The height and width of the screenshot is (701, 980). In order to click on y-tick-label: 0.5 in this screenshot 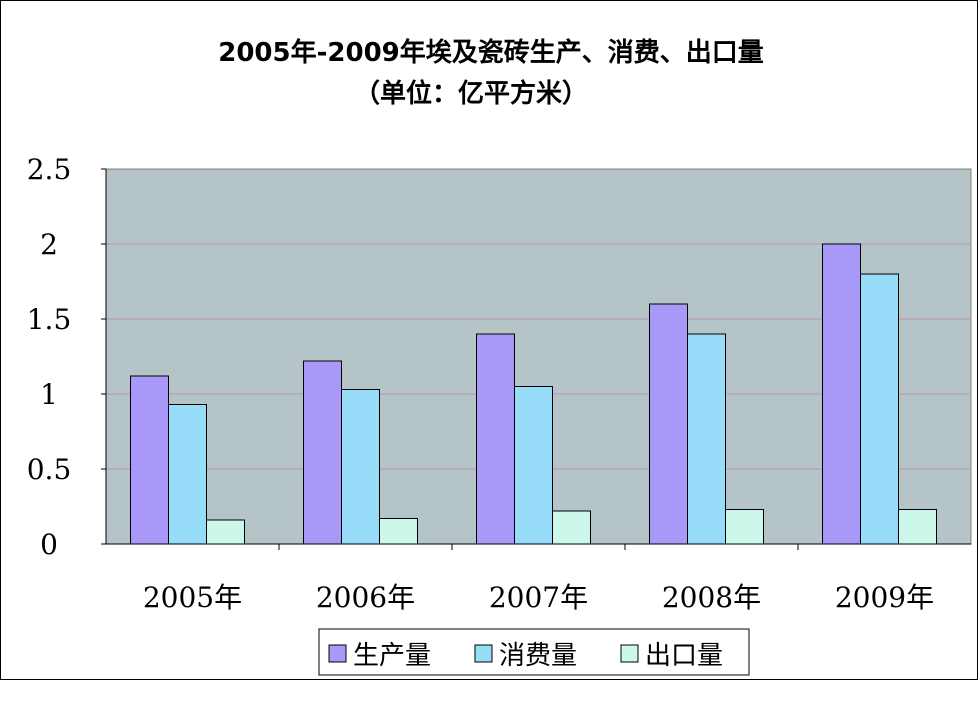, I will do `click(49, 469)`.